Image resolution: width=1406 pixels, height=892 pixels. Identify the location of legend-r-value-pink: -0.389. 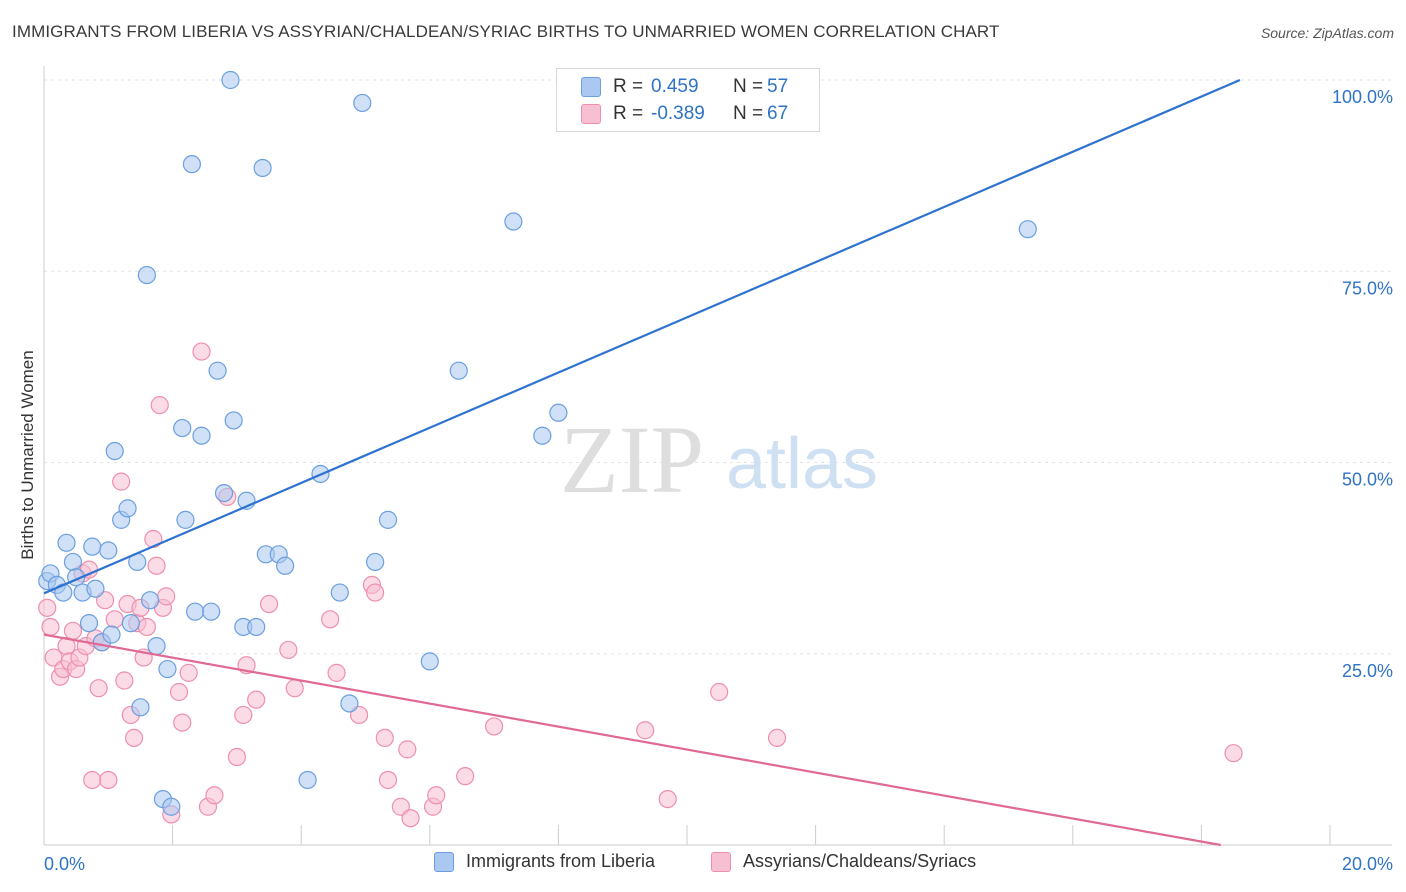
(678, 113).